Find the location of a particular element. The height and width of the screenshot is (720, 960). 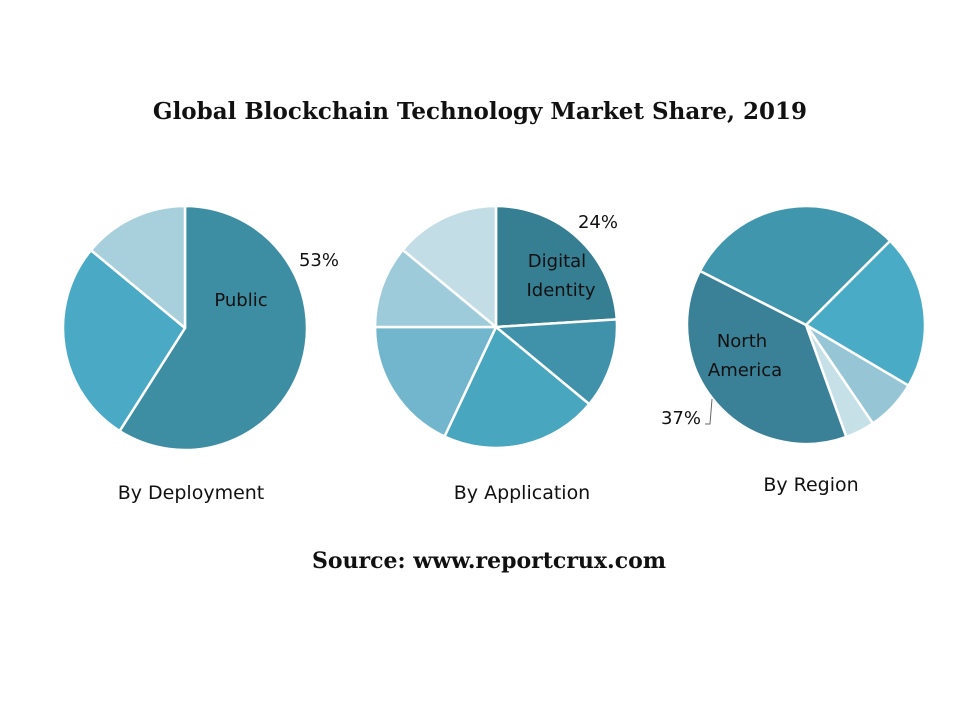

region-slice-label-line1: North is located at coordinates (742, 341).